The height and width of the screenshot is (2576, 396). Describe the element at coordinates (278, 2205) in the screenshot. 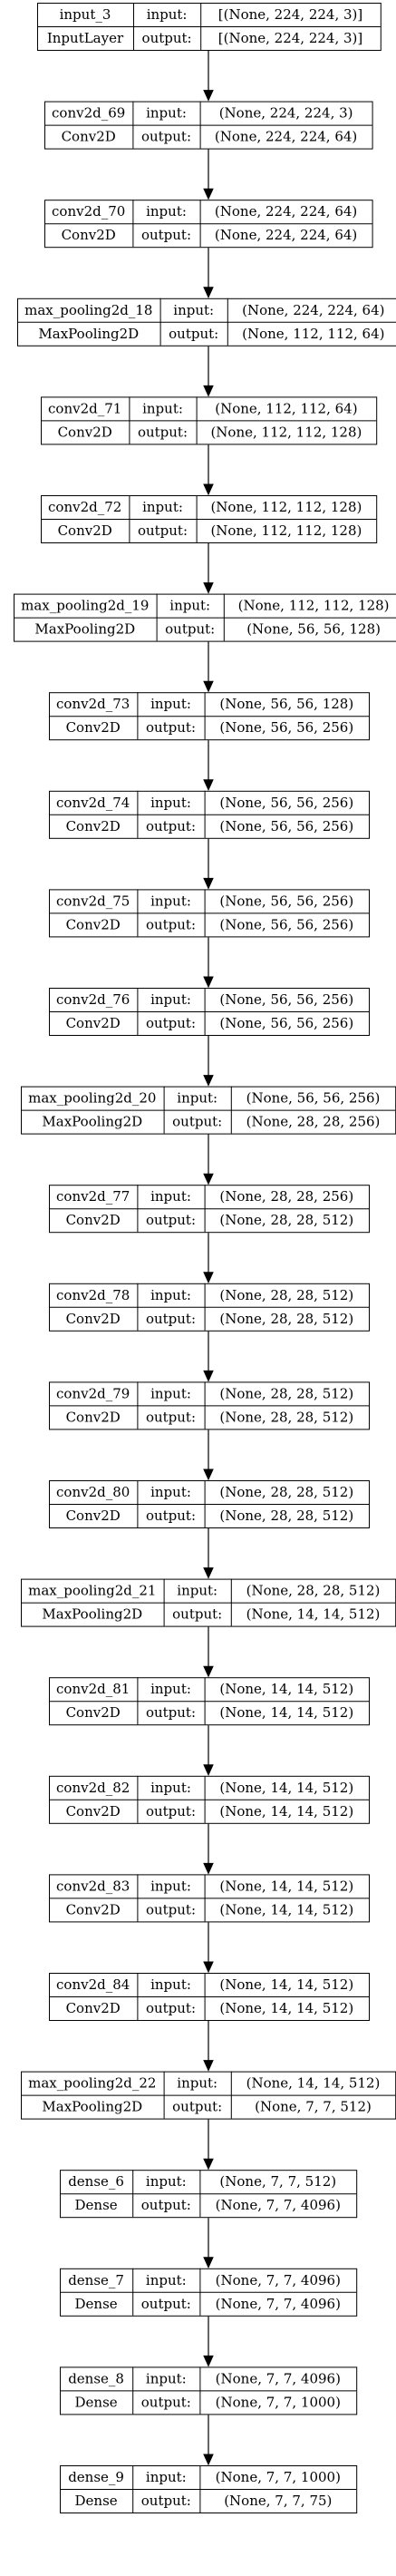

I see `output-shape: (None, 7, 7, 4096)` at that location.